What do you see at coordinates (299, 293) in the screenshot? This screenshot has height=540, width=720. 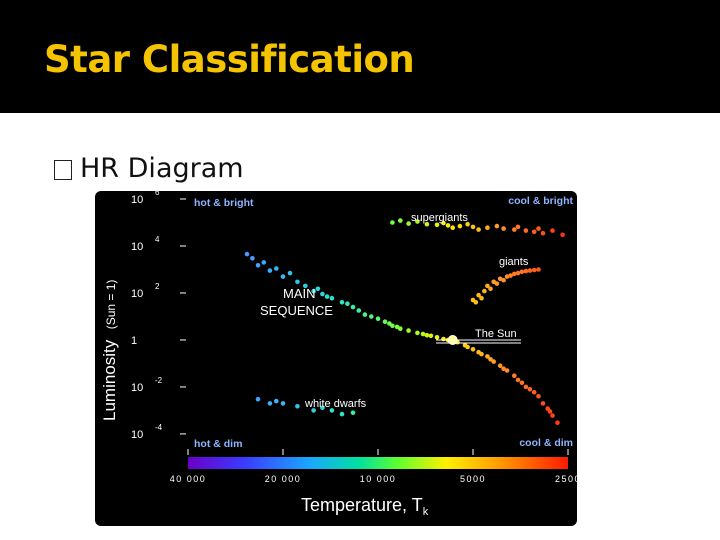 I see `annotation-main-line1: MAIN` at bounding box center [299, 293].